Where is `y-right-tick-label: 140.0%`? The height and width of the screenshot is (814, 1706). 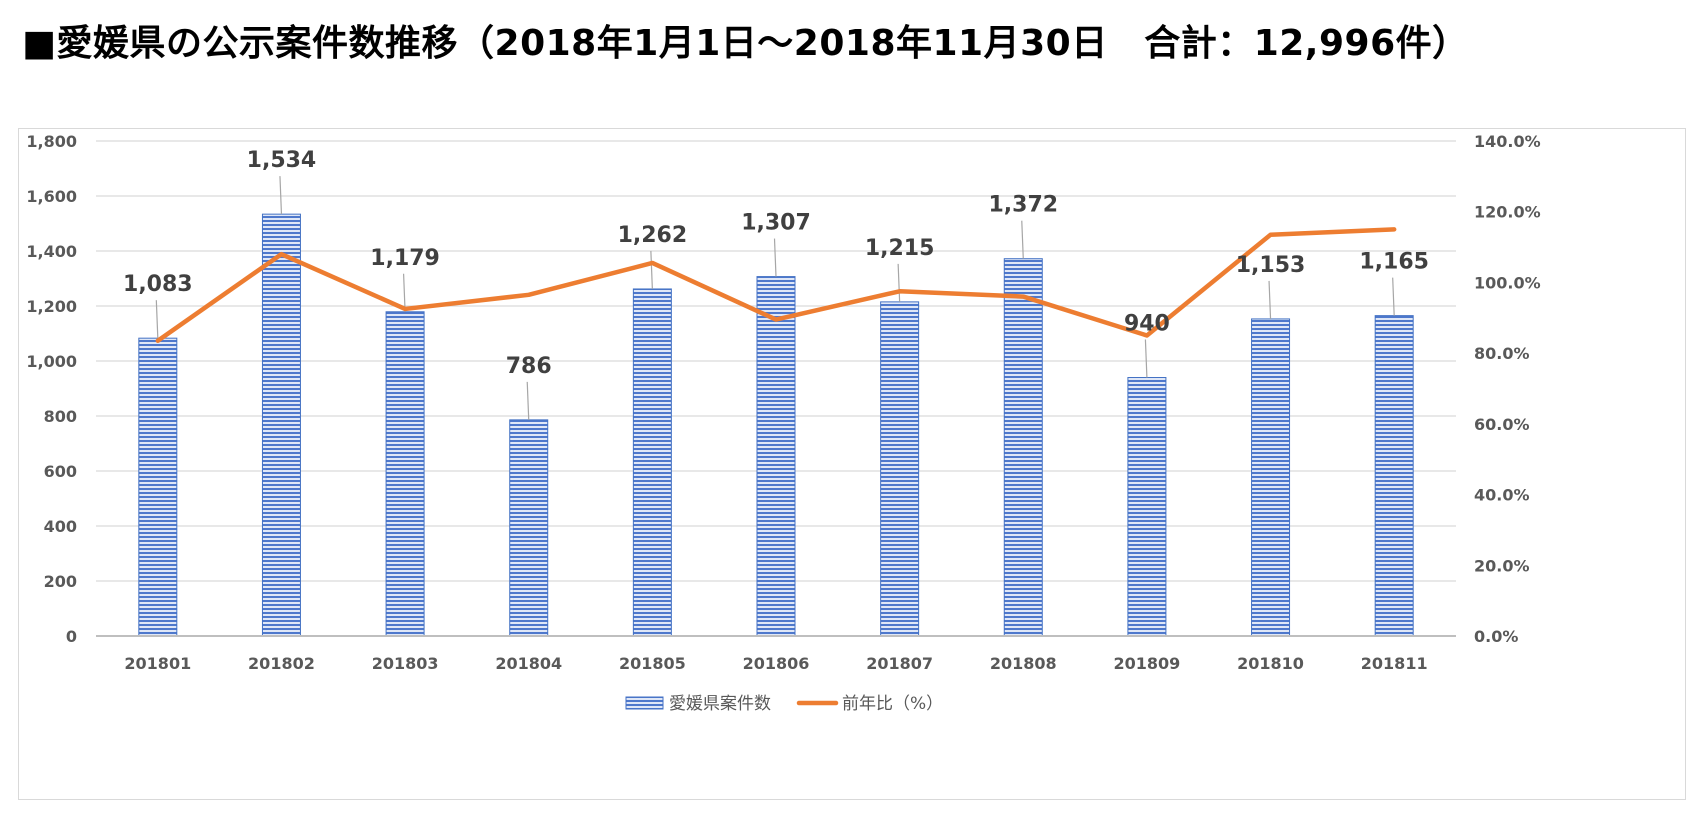 y-right-tick-label: 140.0% is located at coordinates (1507, 141).